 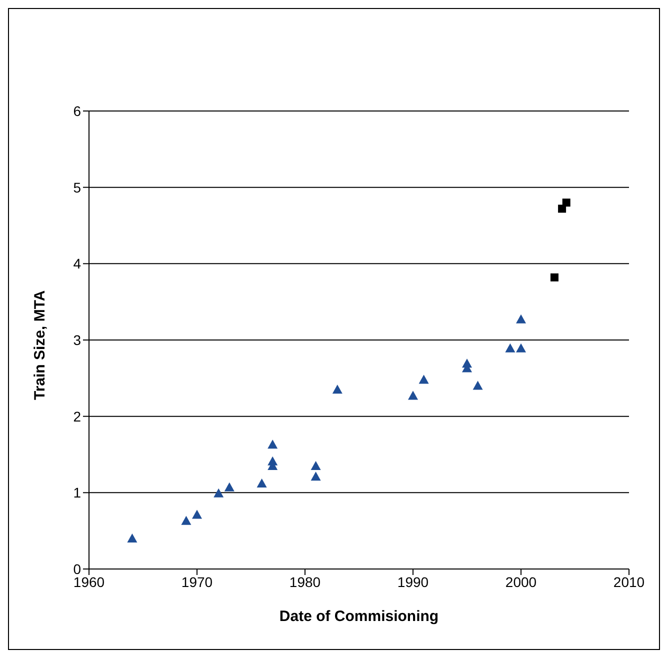 I want to click on y-axis-title: Train Size, MTA, so click(x=39, y=345).